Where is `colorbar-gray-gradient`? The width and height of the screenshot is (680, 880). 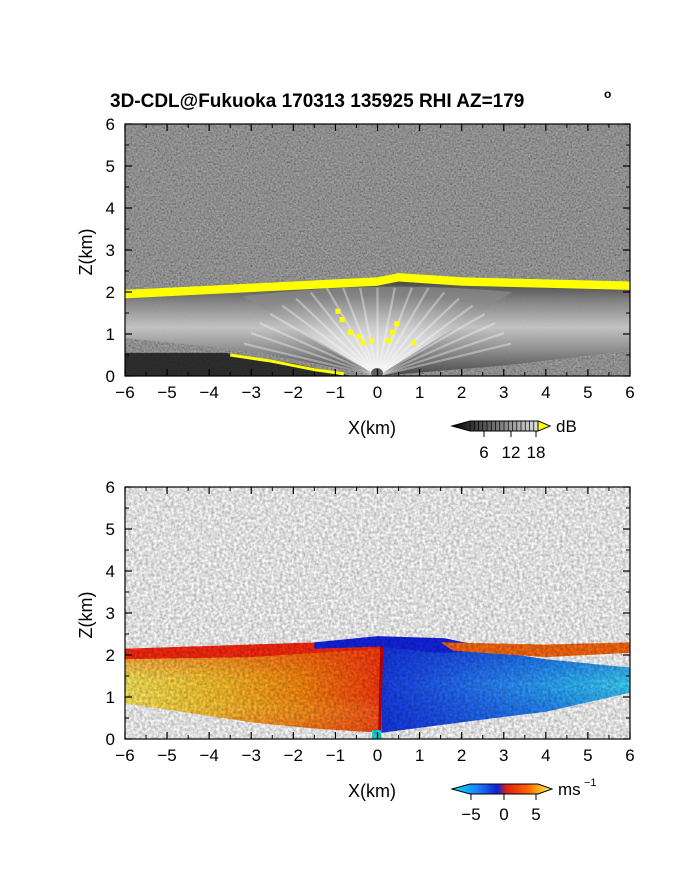
colorbar-gray-gradient is located at coordinates (501, 426).